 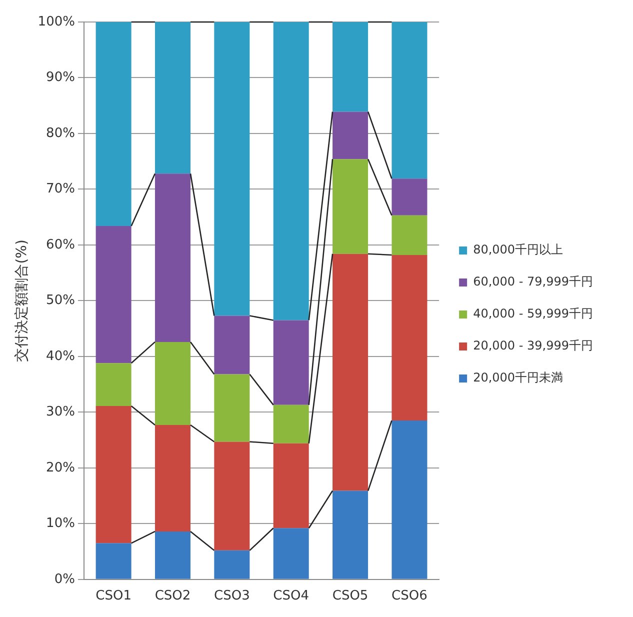 I want to click on y-tick-label: 50%, so click(x=60, y=300).